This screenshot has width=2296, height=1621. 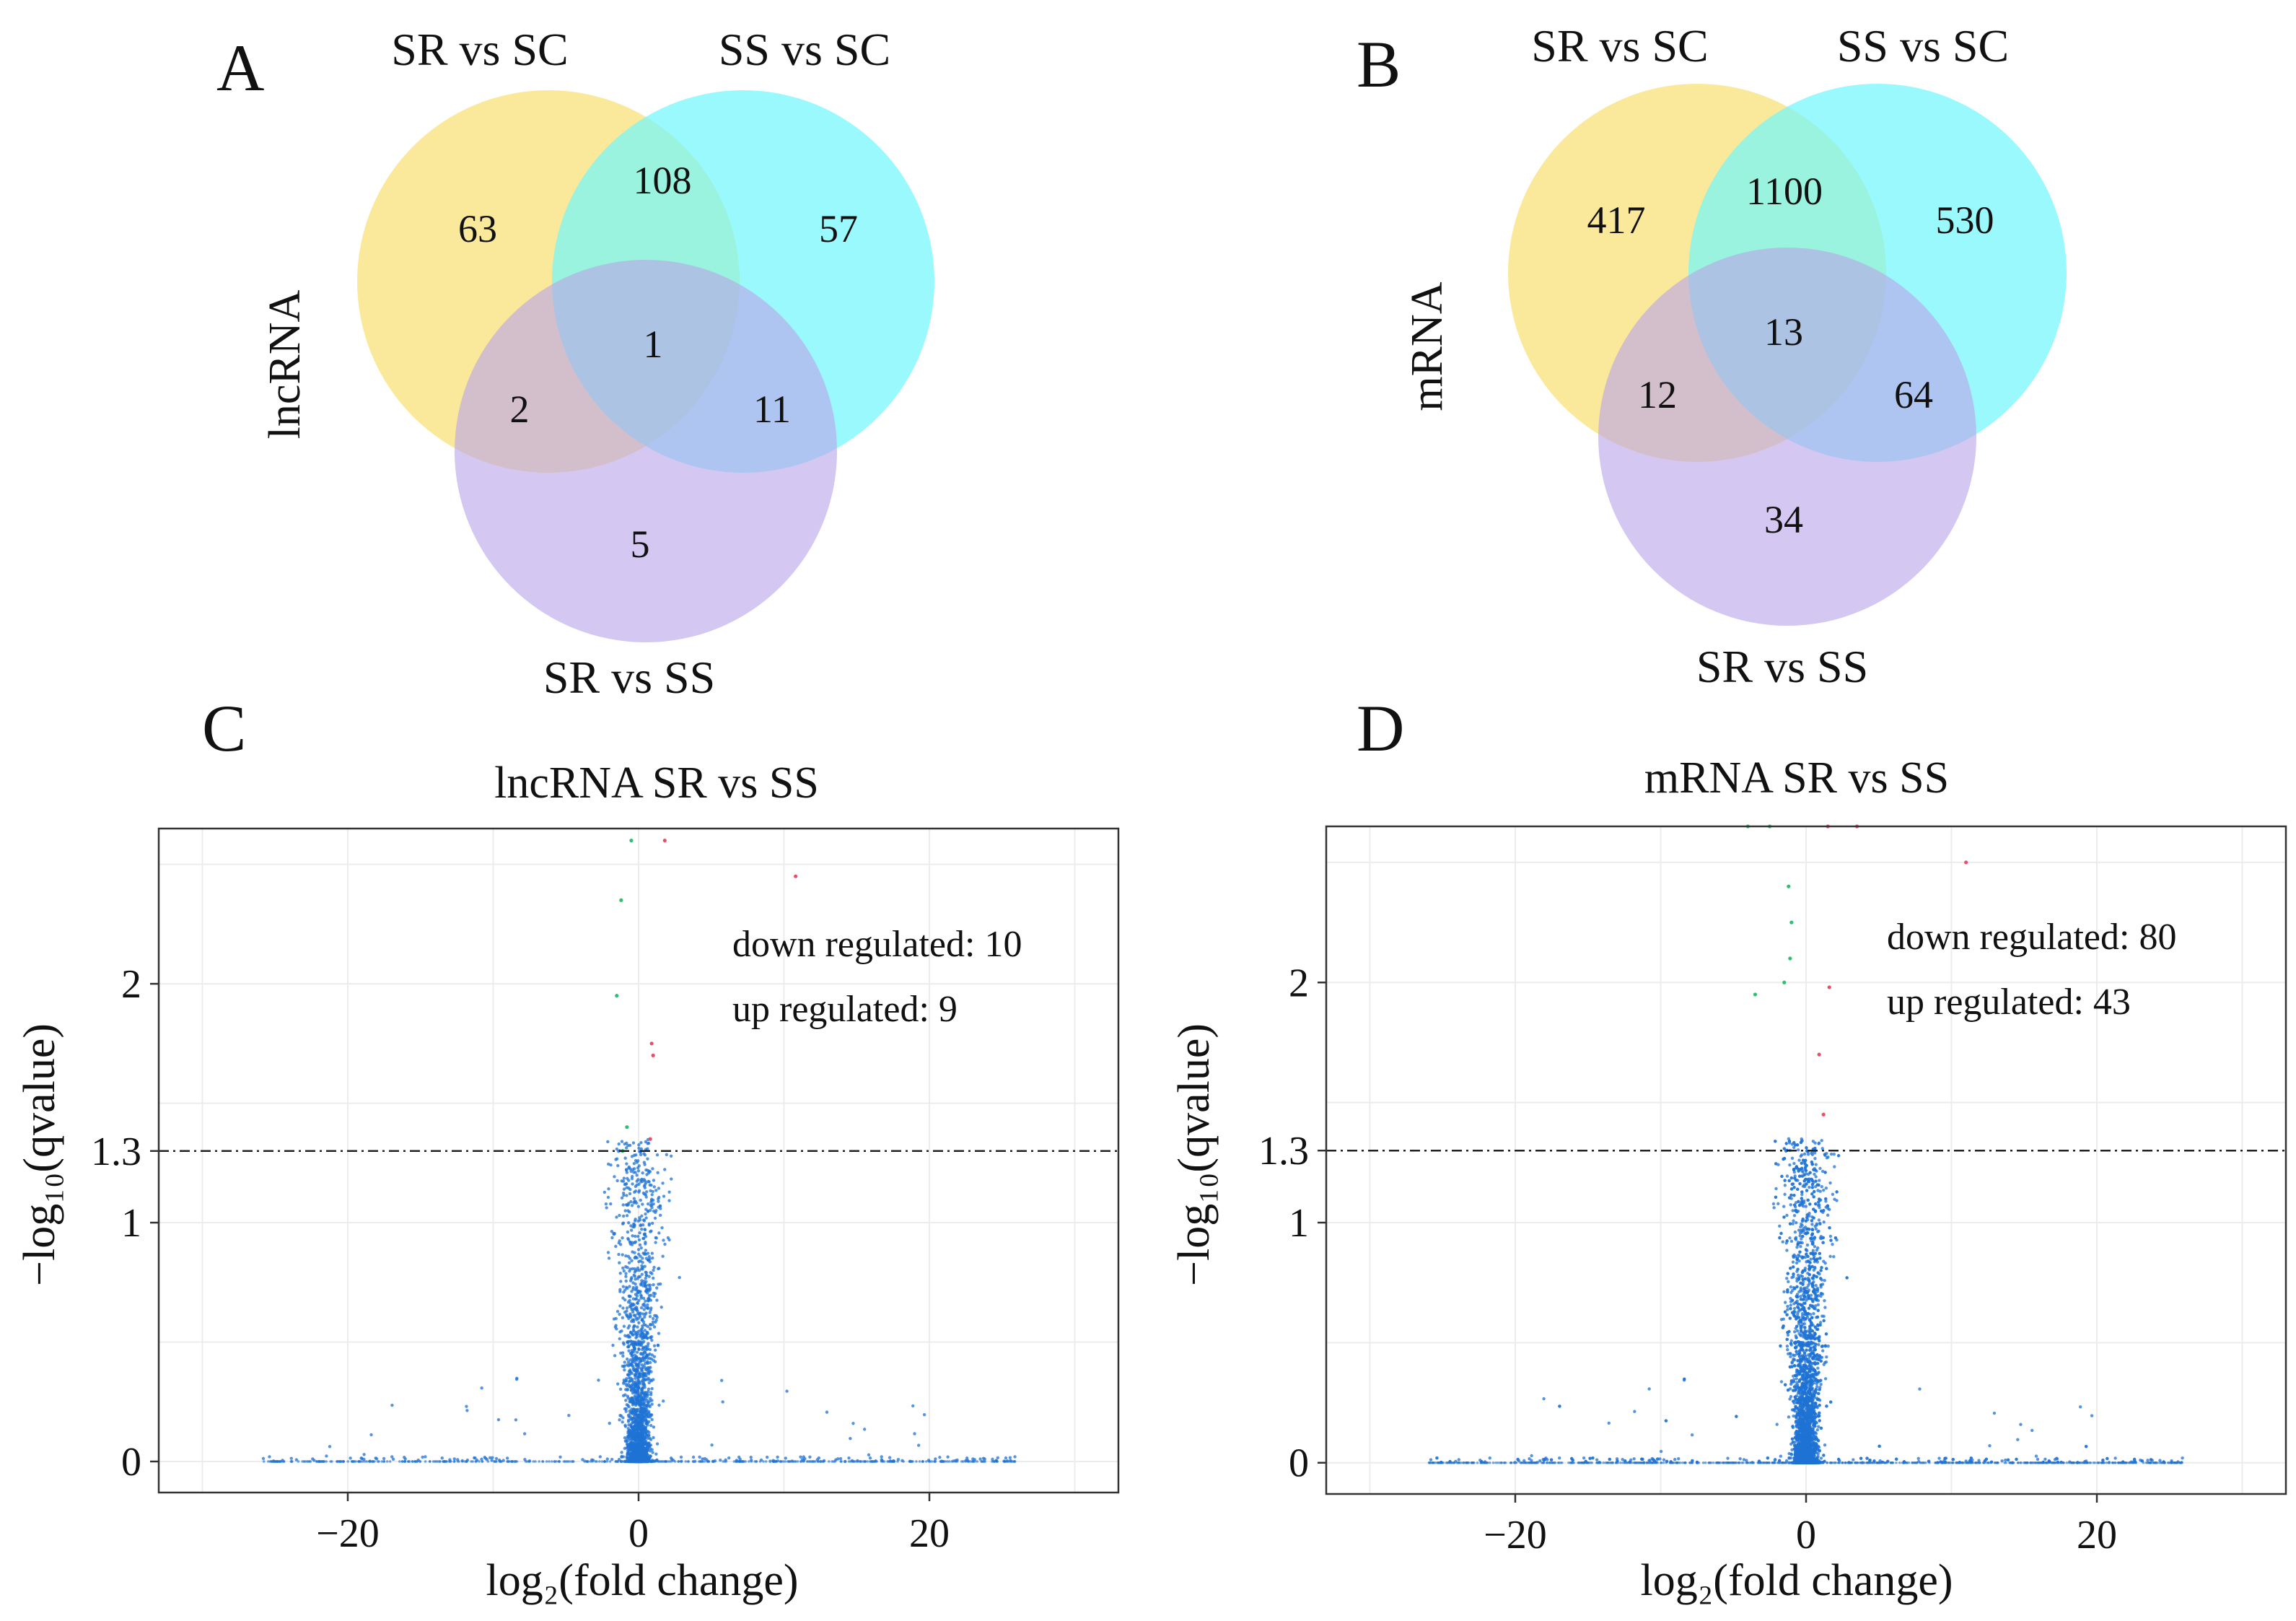 What do you see at coordinates (224, 728) in the screenshot?
I see `panel-letter-c: C` at bounding box center [224, 728].